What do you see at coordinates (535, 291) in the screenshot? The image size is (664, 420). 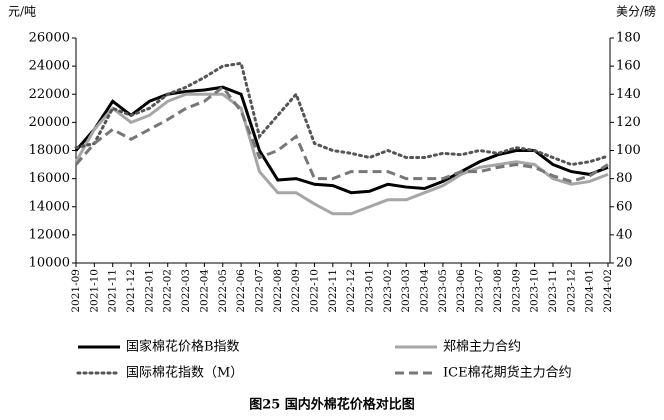 I see `x-tick-label: 2023-10` at bounding box center [535, 291].